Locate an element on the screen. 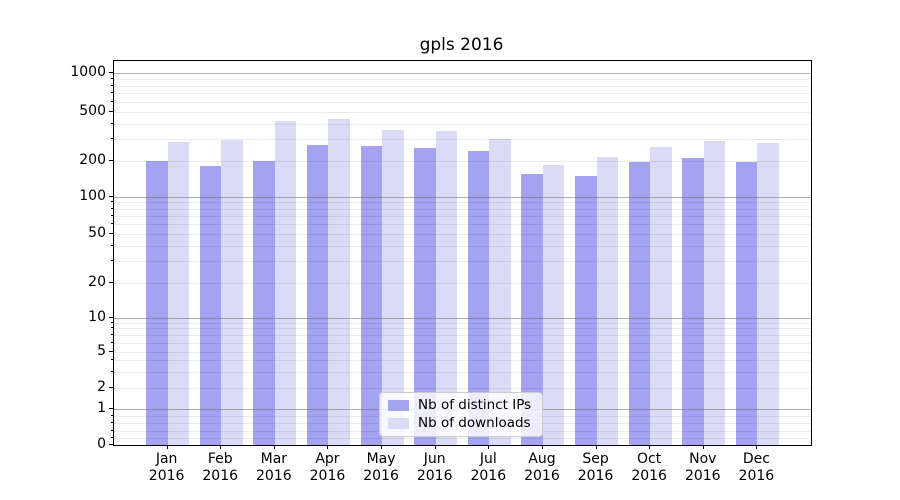 Image resolution: width=900 pixels, height=500 pixels. bar-ips-jul is located at coordinates (478, 298).